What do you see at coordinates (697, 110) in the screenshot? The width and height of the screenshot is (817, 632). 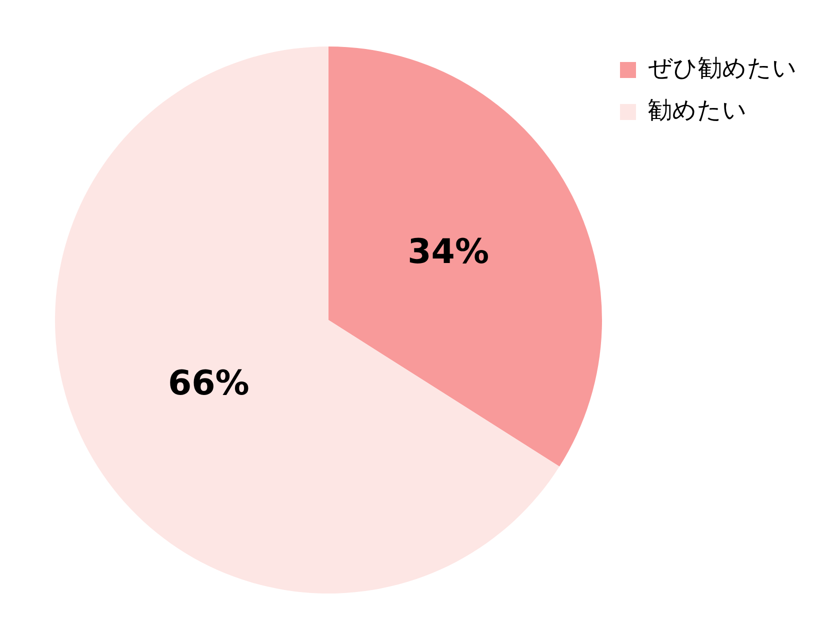 I see `legend-label: 勧めたい` at bounding box center [697, 110].